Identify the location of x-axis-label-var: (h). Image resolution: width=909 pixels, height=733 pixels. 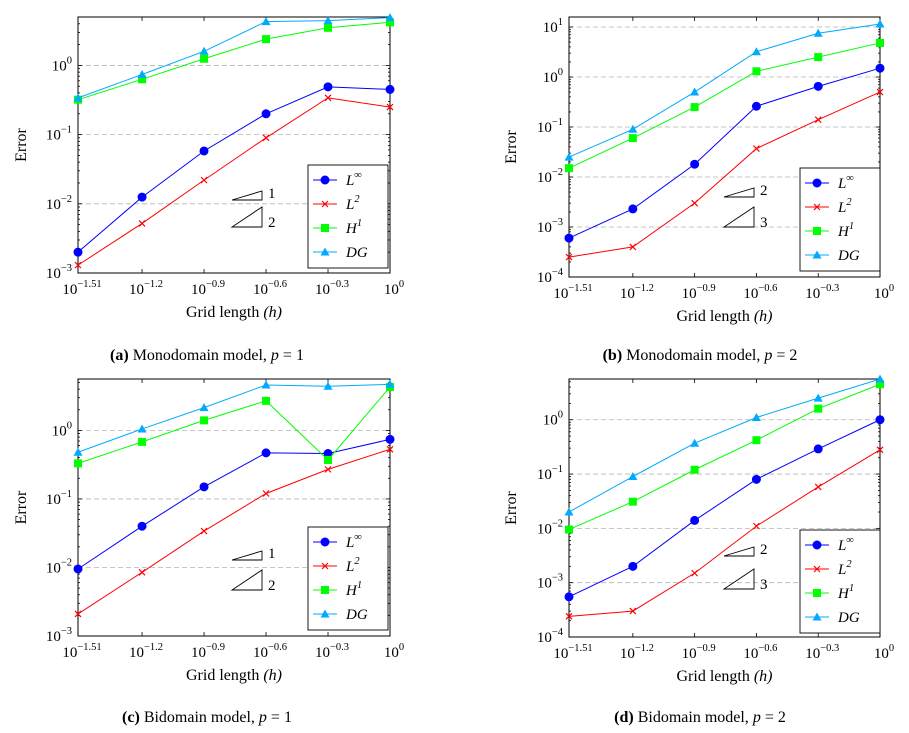
(763, 316).